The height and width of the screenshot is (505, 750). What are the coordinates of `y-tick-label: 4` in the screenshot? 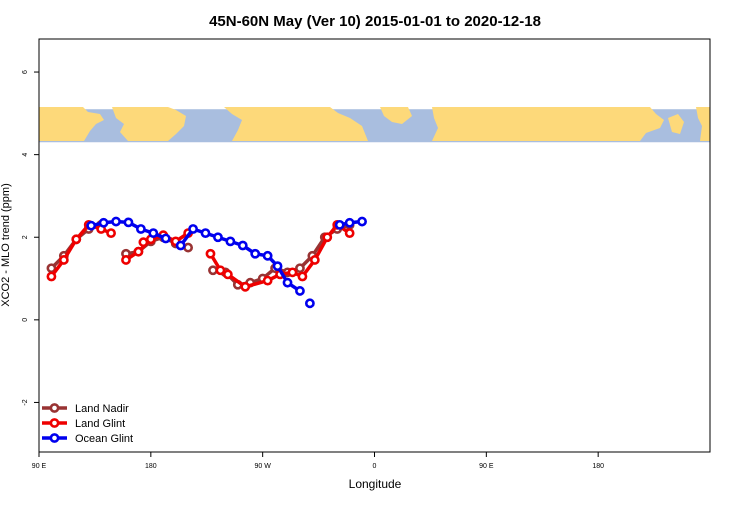 It's located at (25, 155).